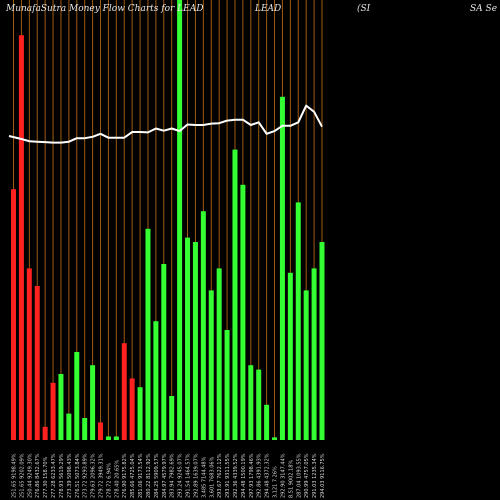  I want to click on ticker-suffix: SA Se, so click(484, 9).